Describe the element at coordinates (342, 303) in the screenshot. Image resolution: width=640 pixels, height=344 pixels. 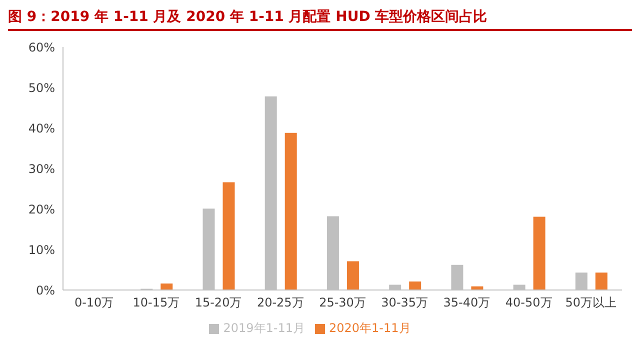
I see `x-tick-label: 25-30万` at that location.